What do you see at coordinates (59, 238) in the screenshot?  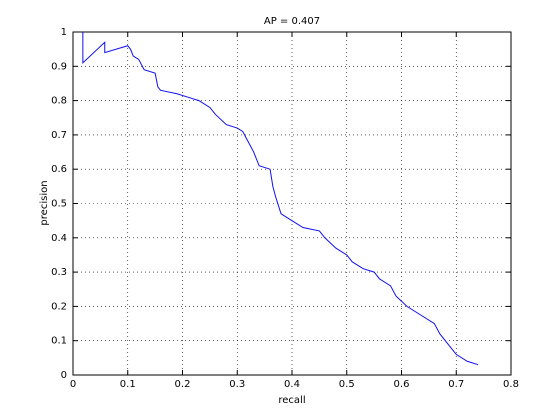 I see `y-tick-label: 0.4` at bounding box center [59, 238].